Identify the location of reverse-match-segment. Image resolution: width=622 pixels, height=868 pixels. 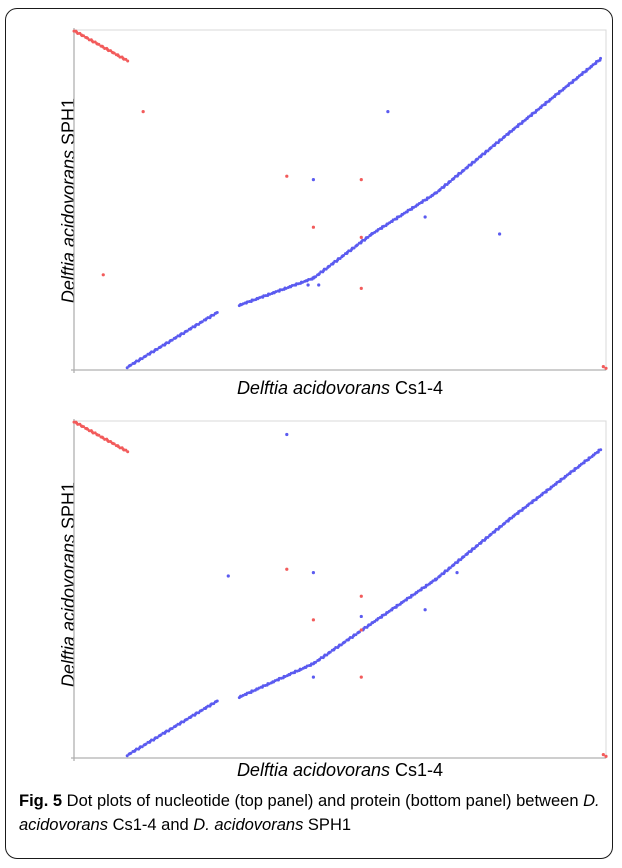
(101, 46).